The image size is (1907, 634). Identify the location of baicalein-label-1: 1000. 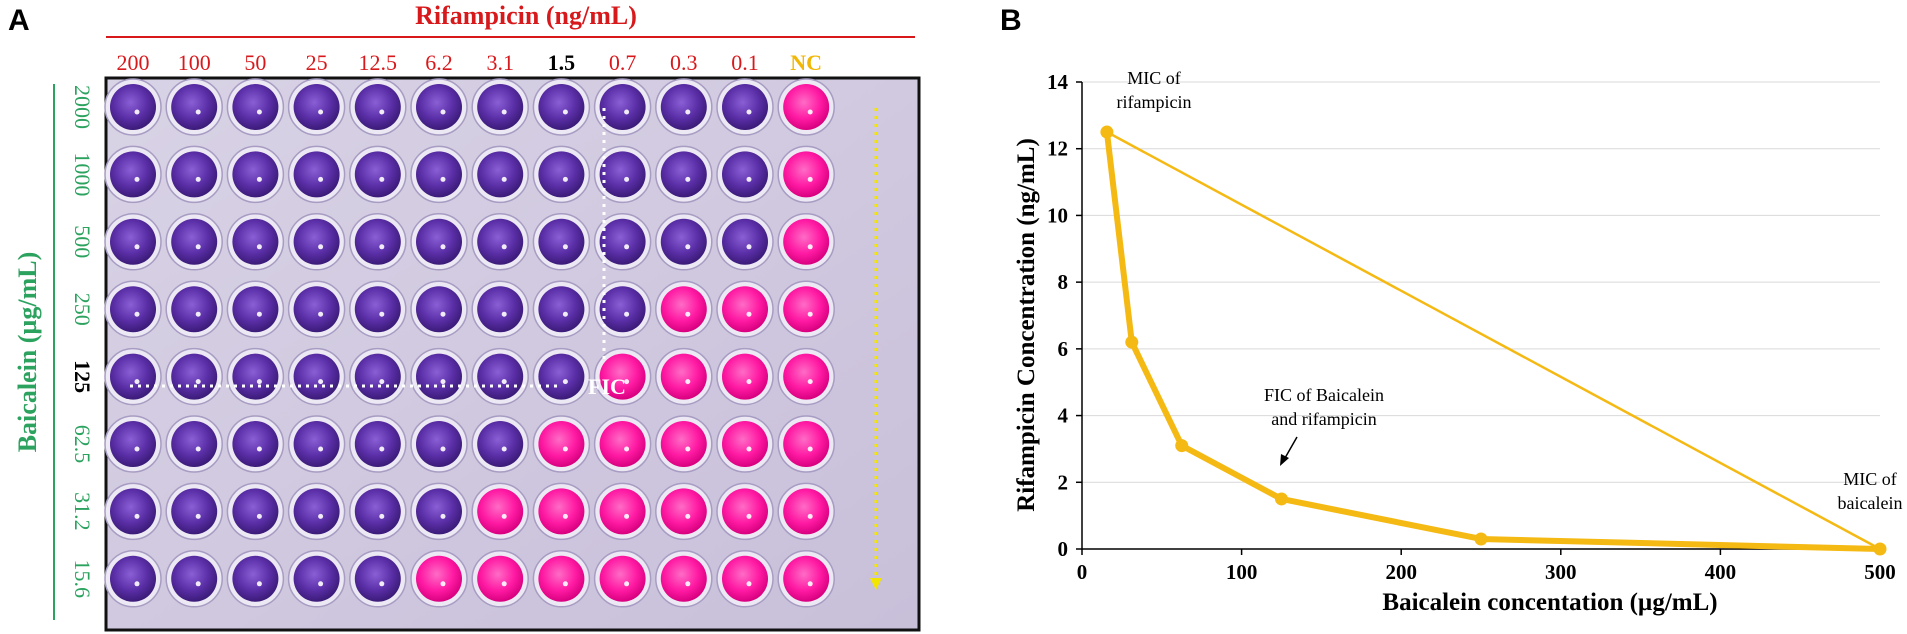
(82, 174).